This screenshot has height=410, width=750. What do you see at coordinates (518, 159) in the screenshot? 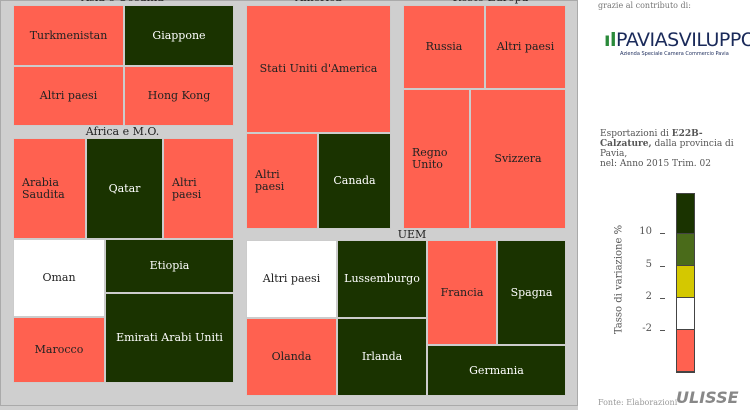
I see `treemap-cell: Svizzera` at bounding box center [518, 159].